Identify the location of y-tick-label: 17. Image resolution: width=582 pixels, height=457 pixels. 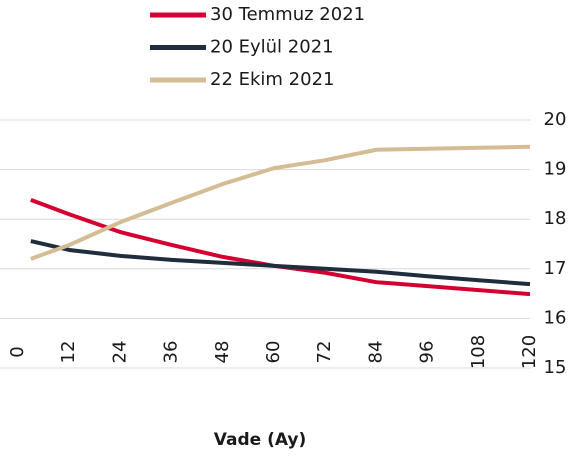
(555, 268).